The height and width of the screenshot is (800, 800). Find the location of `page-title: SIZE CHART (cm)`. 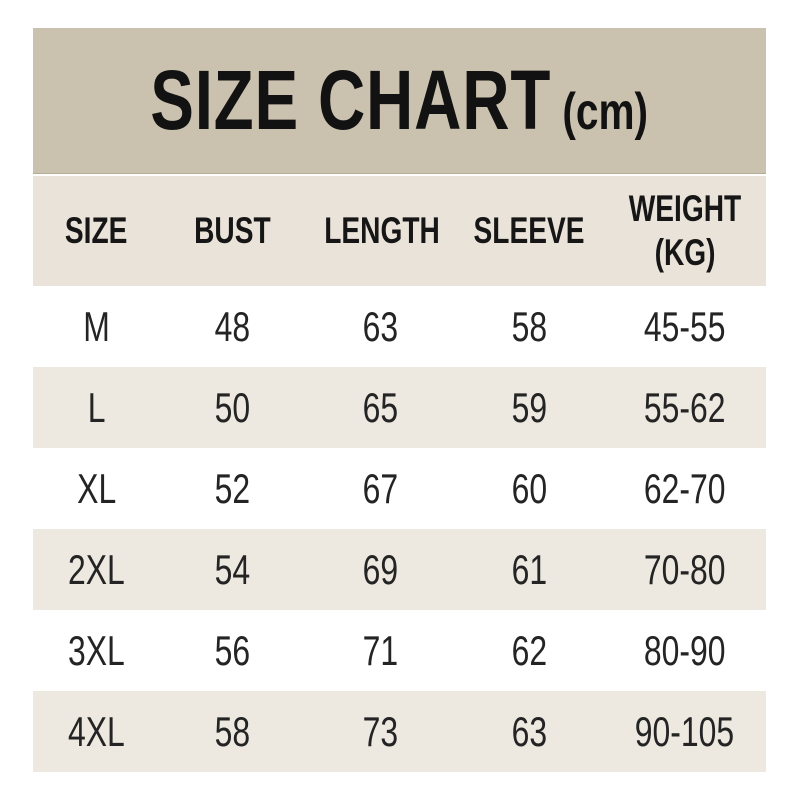

page-title: SIZE CHART (cm) is located at coordinates (400, 100).